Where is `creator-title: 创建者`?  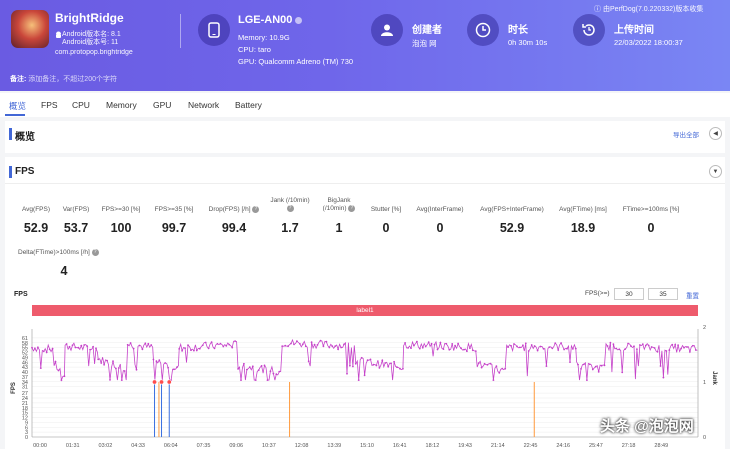 creator-title: 创建者 is located at coordinates (427, 30).